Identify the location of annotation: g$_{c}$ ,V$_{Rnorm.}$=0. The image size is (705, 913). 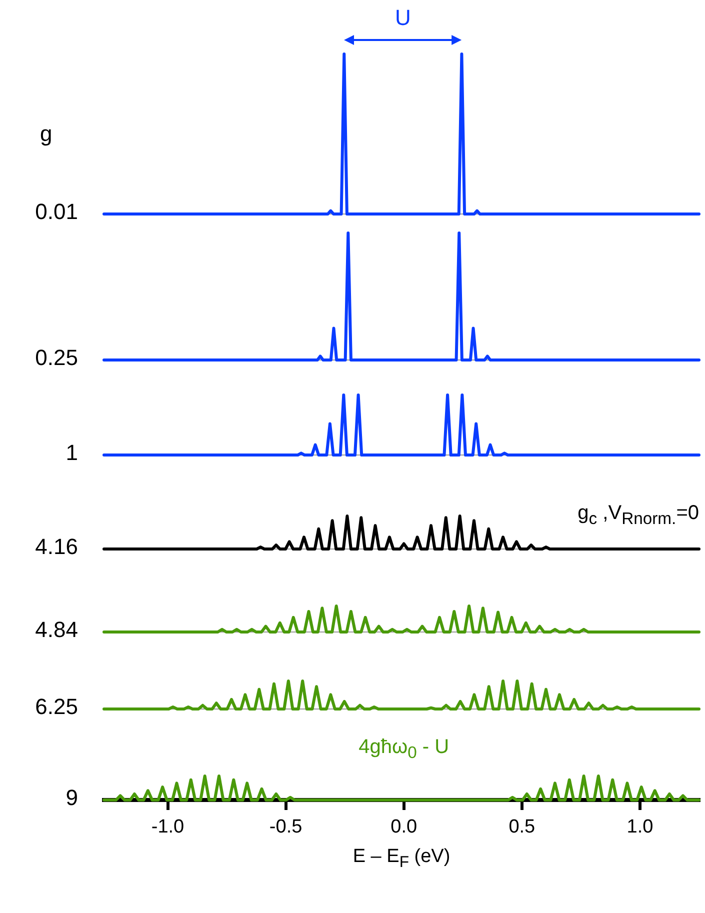
(638, 515).